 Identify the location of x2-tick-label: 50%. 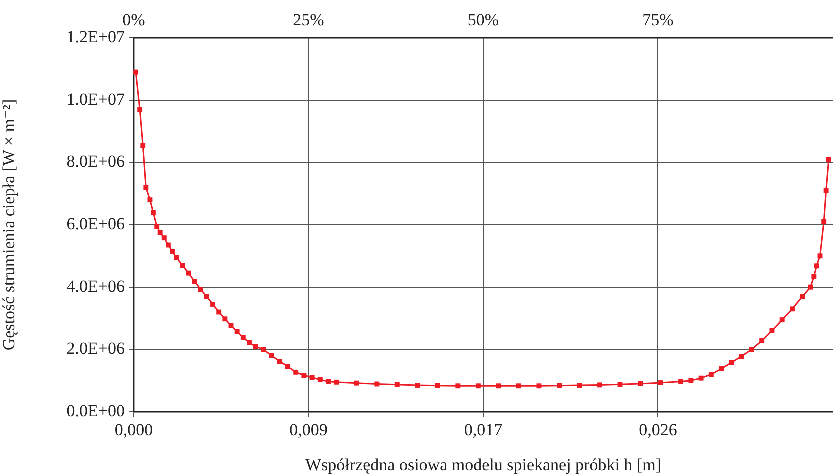
(484, 20).